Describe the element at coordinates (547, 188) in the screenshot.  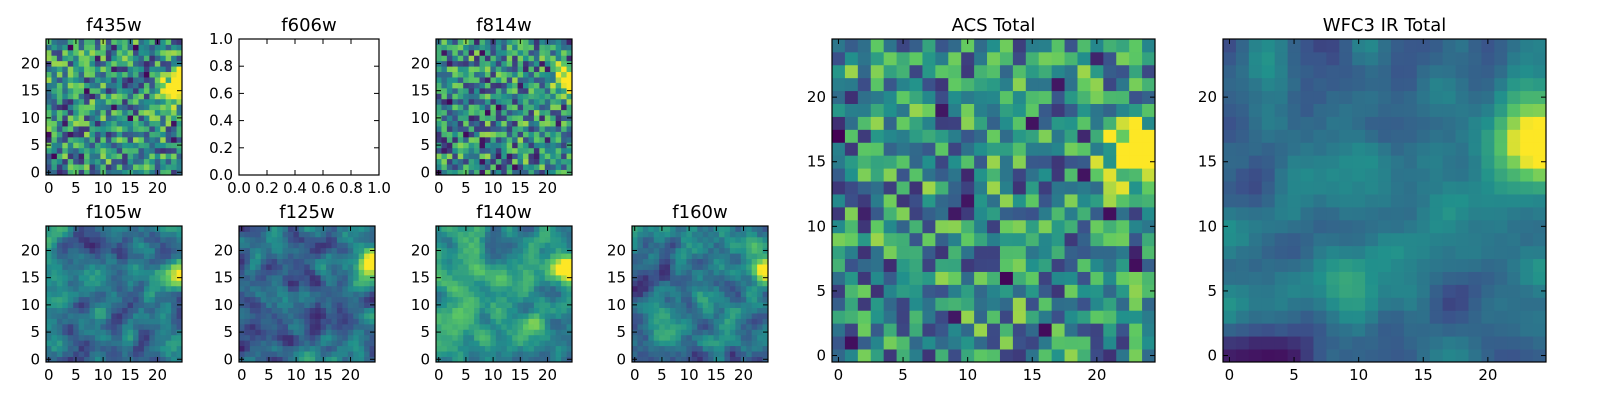
I see `x-tick-label: 20` at that location.